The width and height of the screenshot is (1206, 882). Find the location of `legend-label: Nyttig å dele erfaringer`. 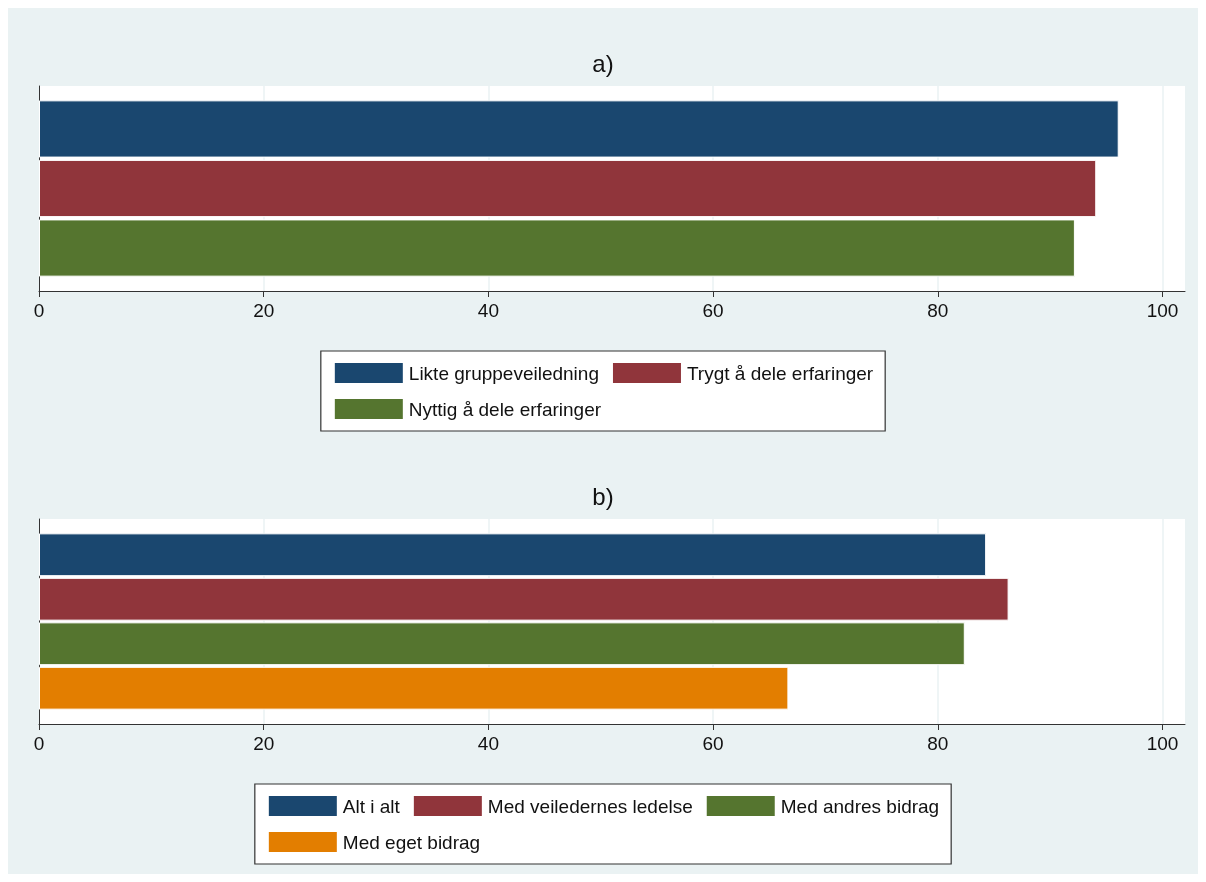

legend-label: Nyttig å dele erfaringer is located at coordinates (505, 409).